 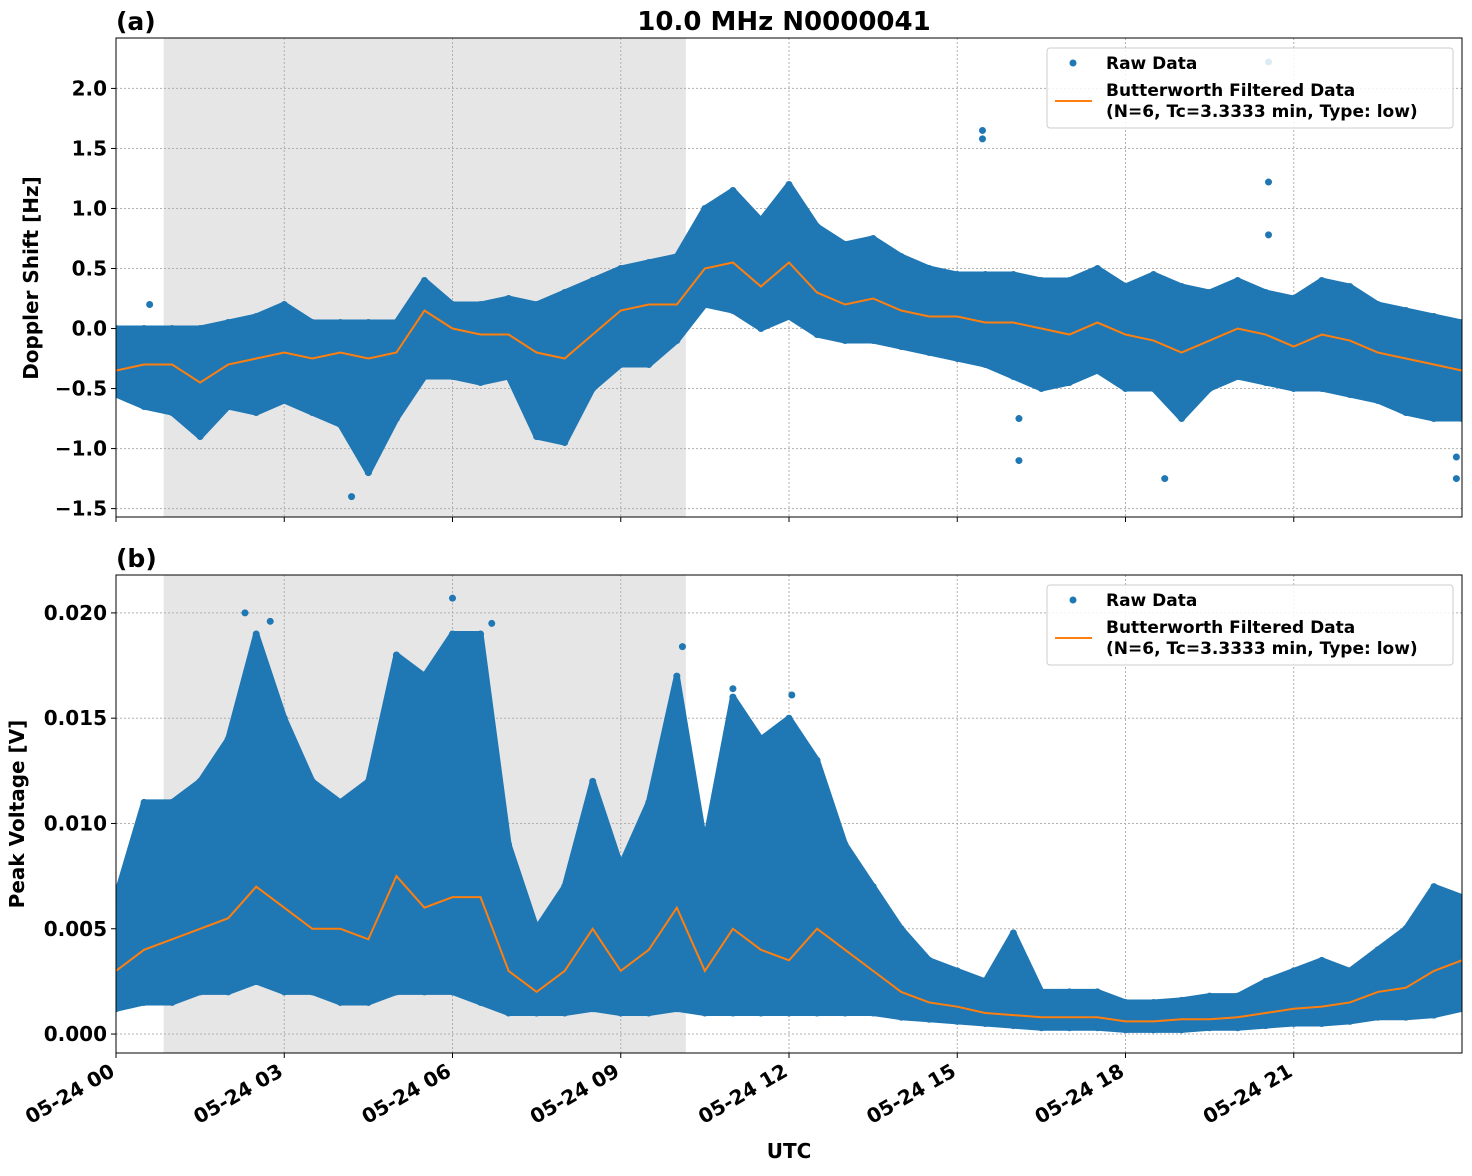 What do you see at coordinates (75, 718) in the screenshot?
I see `y-tick-label: 0.015` at bounding box center [75, 718].